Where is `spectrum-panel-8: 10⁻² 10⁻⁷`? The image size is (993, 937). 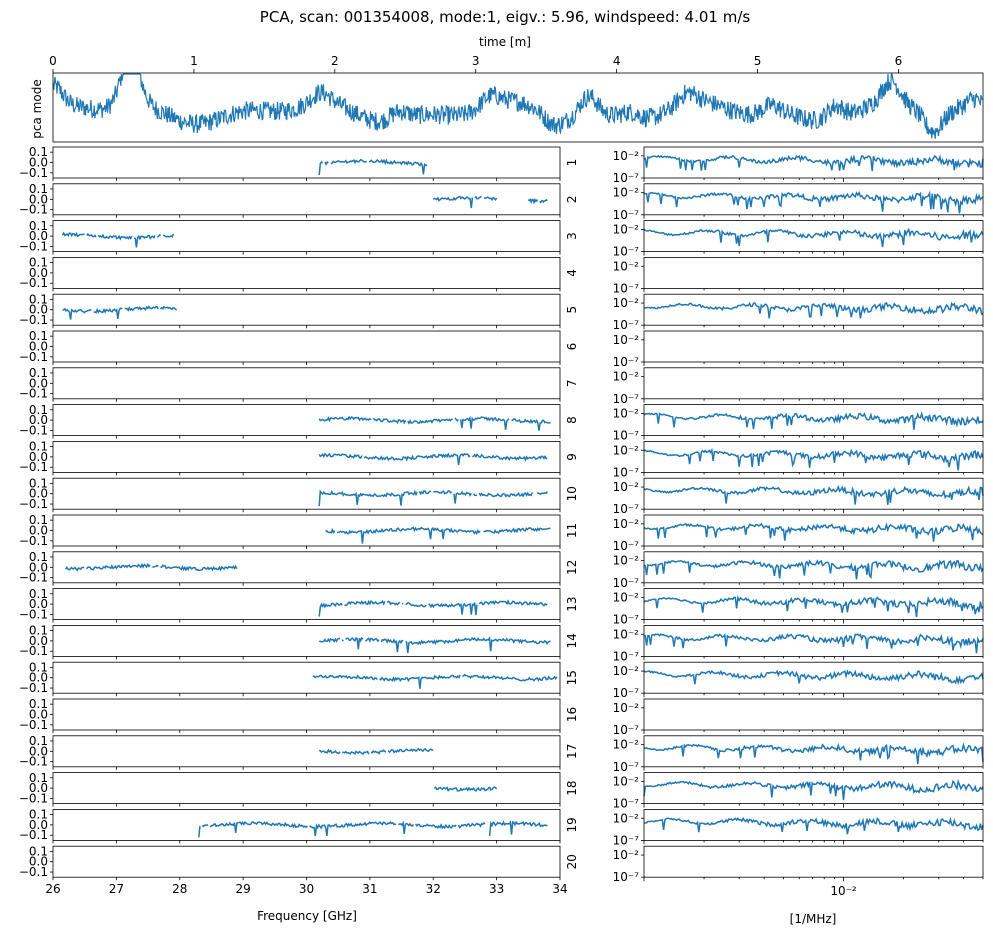 spectrum-panel-8: 10⁻² 10⁻⁷ is located at coordinates (798, 423).